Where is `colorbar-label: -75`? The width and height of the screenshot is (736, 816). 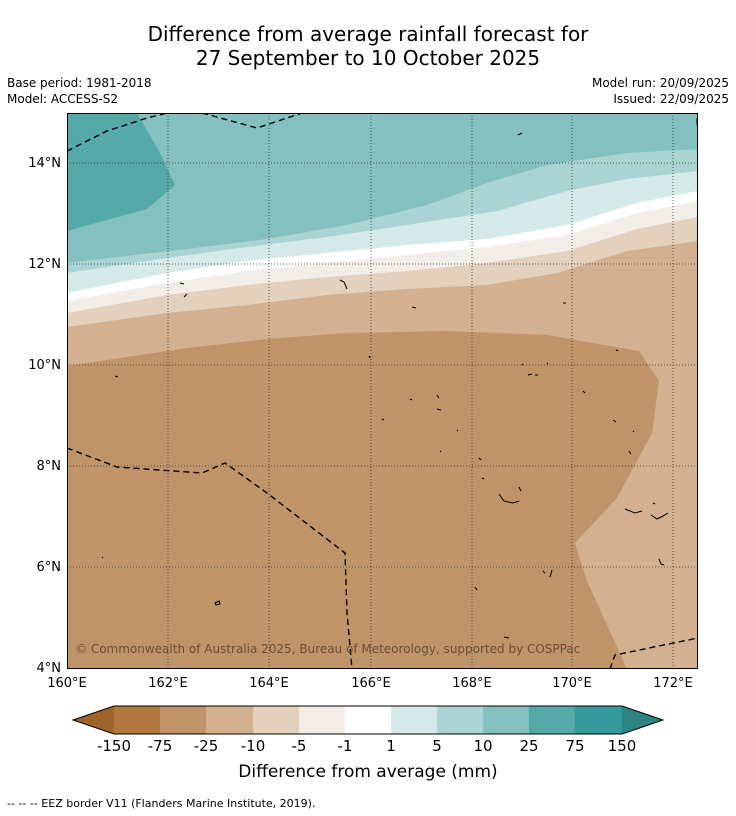
colorbar-label: -75 is located at coordinates (160, 746).